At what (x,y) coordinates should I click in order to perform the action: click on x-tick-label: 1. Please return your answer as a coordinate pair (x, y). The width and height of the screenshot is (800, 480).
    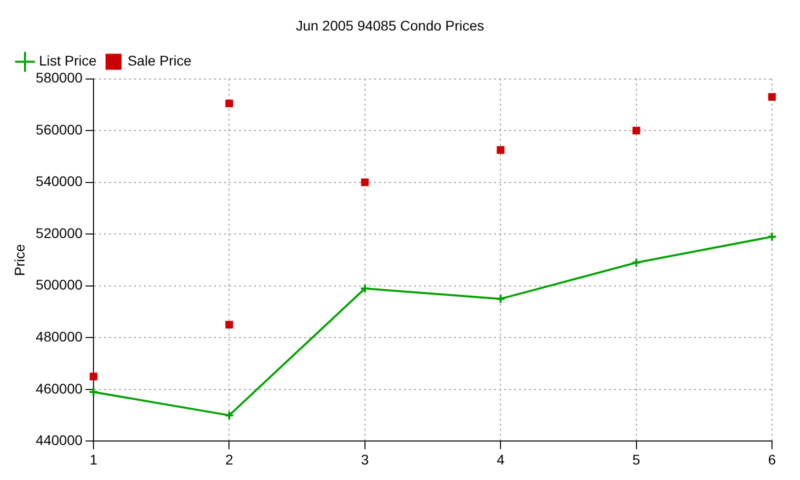
    Looking at the image, I should click on (94, 459).